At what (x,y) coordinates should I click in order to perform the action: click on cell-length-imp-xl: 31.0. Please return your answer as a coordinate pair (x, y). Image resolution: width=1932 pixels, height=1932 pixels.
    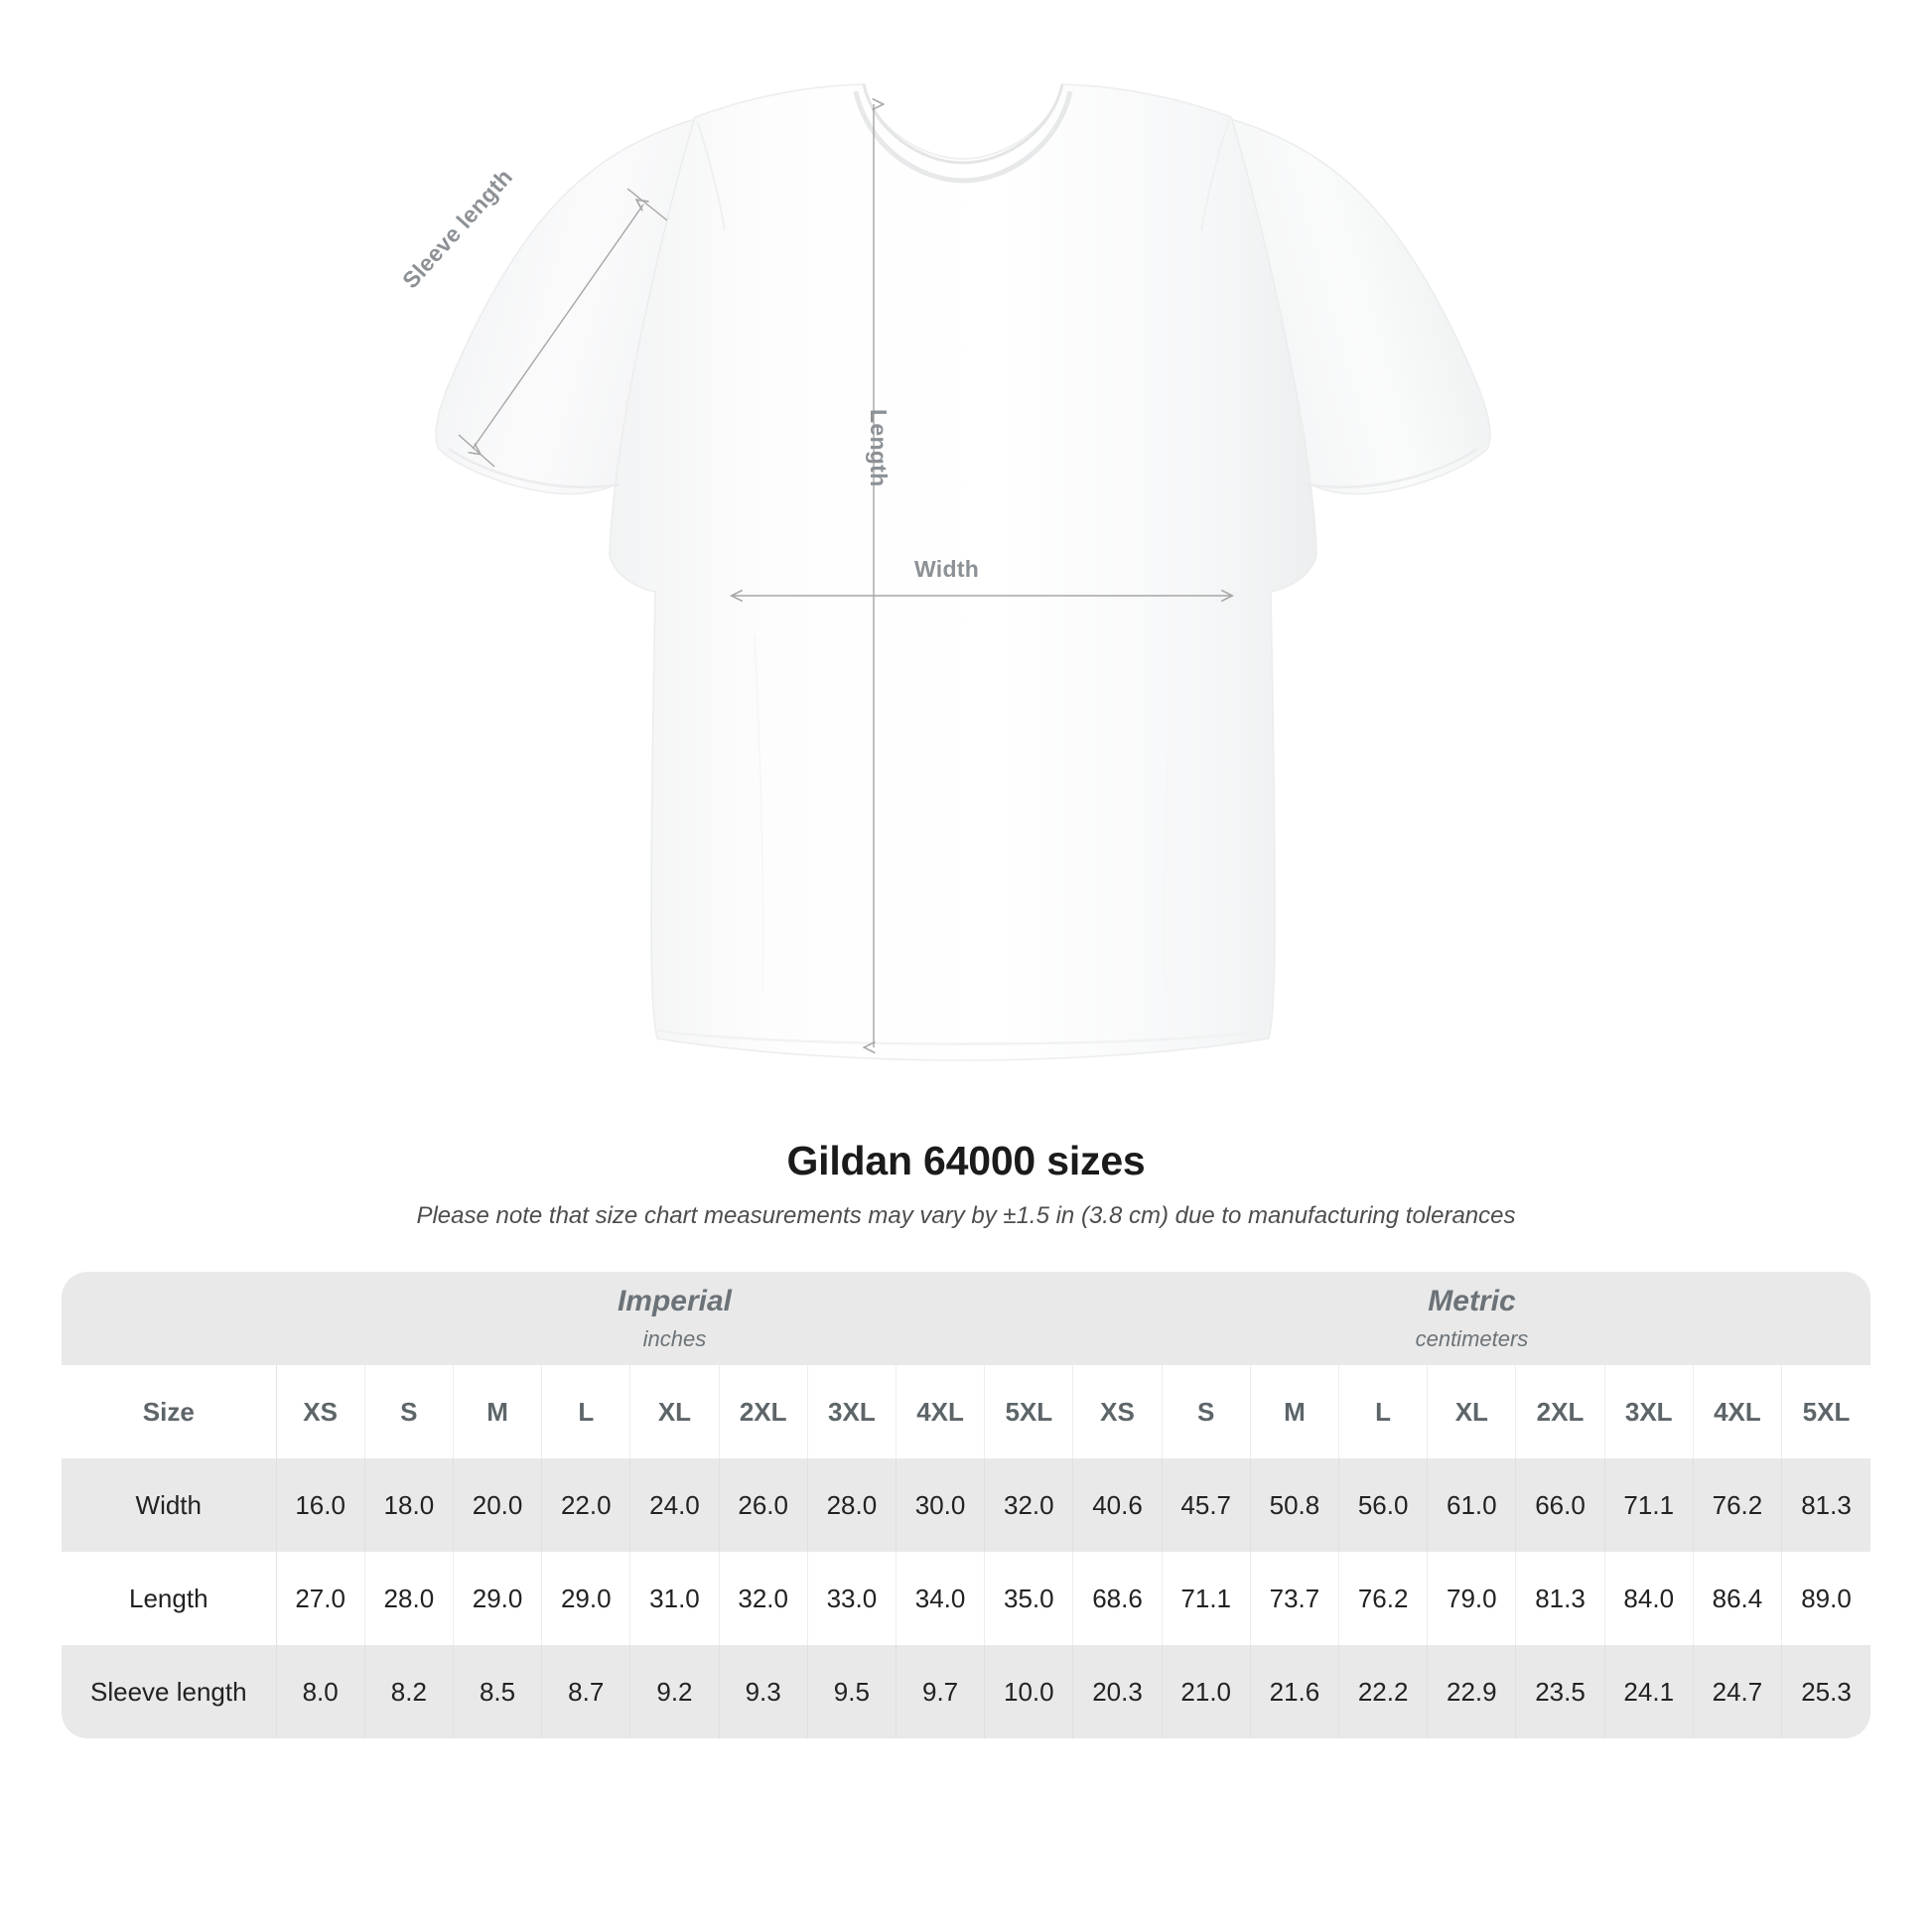
    Looking at the image, I should click on (675, 1599).